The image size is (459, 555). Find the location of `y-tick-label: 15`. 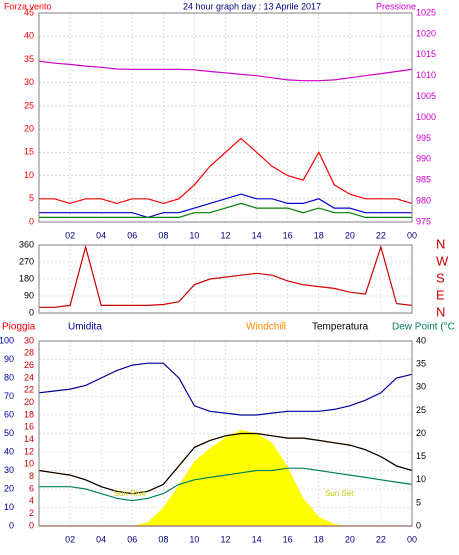

y-tick-label: 15 is located at coordinates (29, 152).